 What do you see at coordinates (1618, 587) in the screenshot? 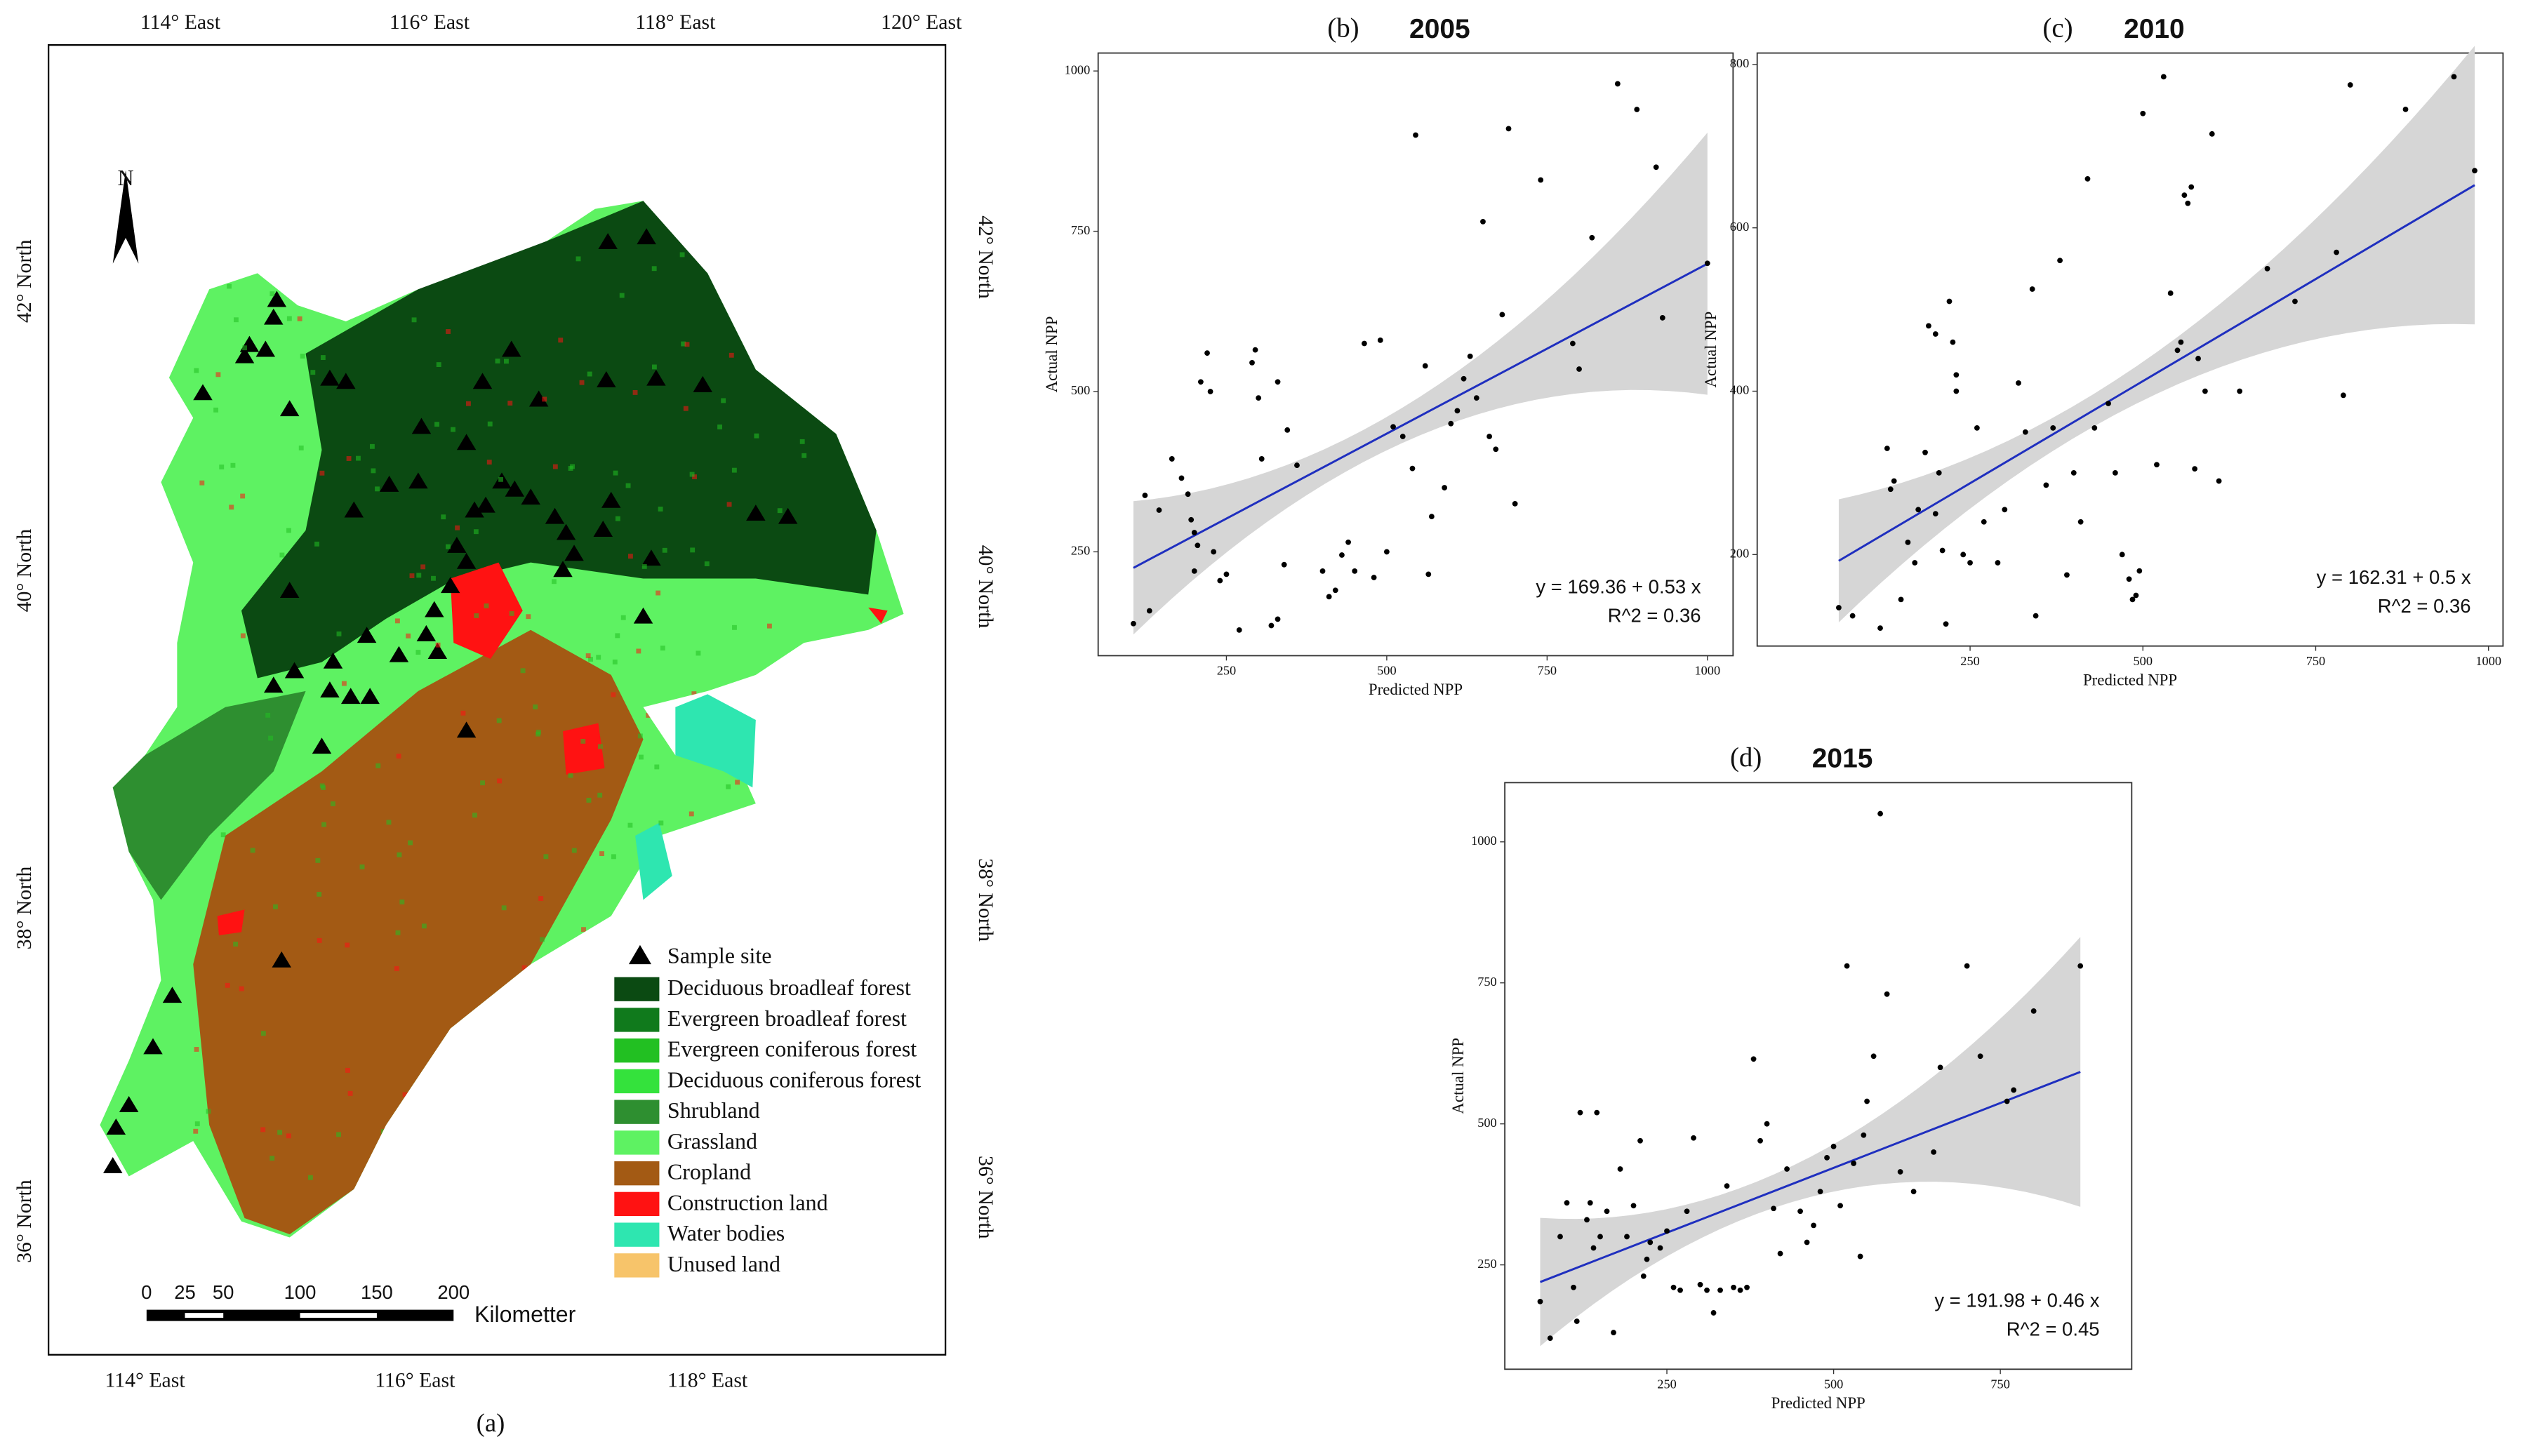
I see `fit-equation: y = 169.36 + 0.53 x` at bounding box center [1618, 587].